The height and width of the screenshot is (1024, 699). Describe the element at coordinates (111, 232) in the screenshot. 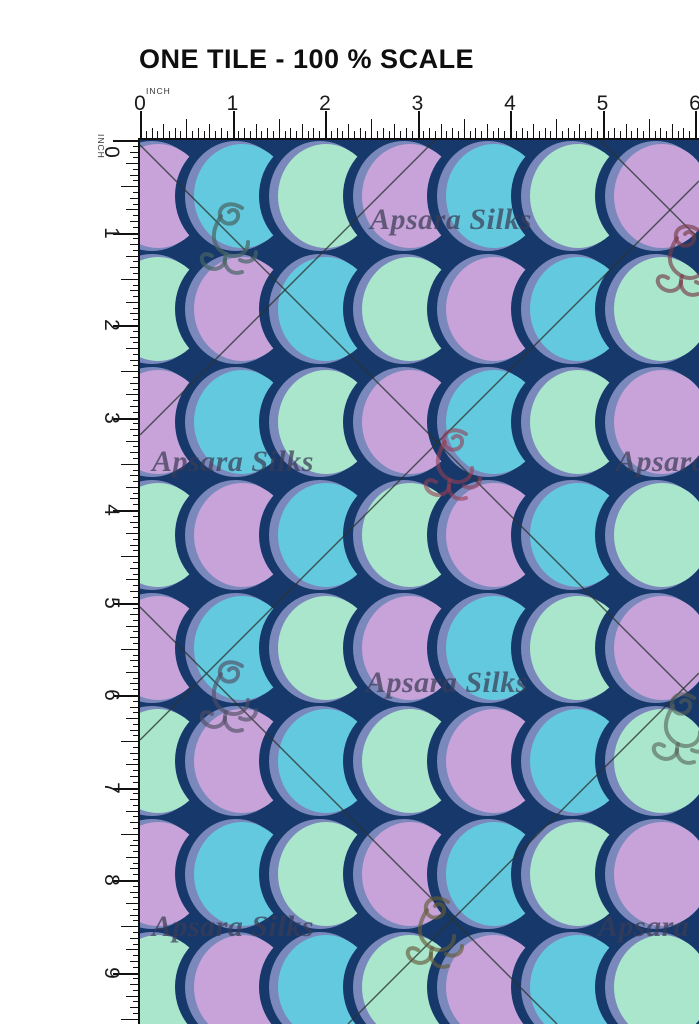

I see `ruler-number: 1` at that location.